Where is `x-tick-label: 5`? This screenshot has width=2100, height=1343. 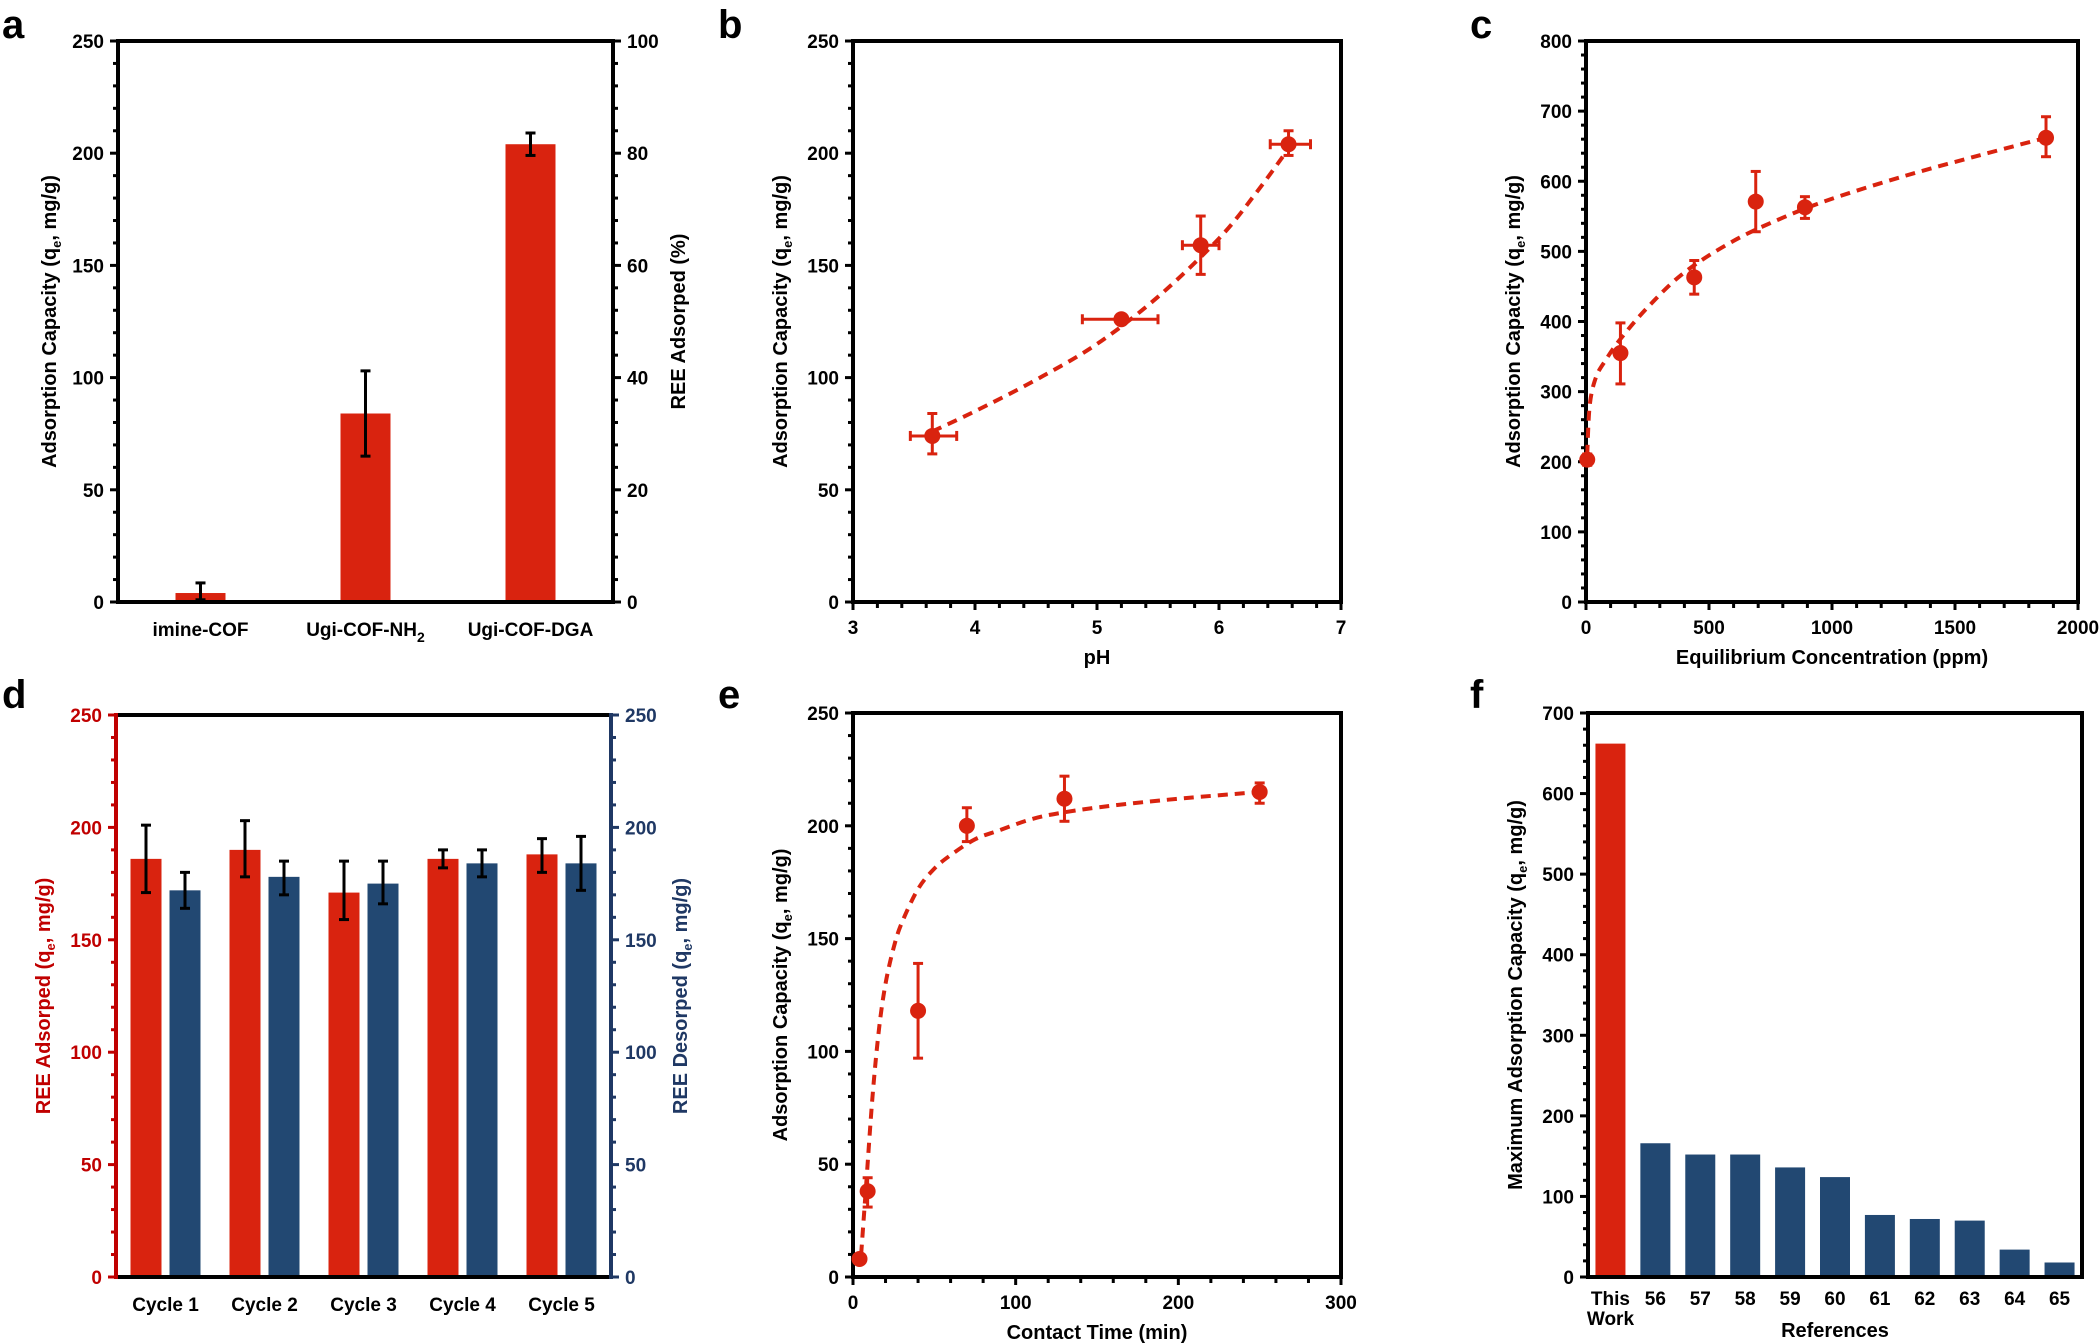
x-tick-label: 5 is located at coordinates (1097, 628).